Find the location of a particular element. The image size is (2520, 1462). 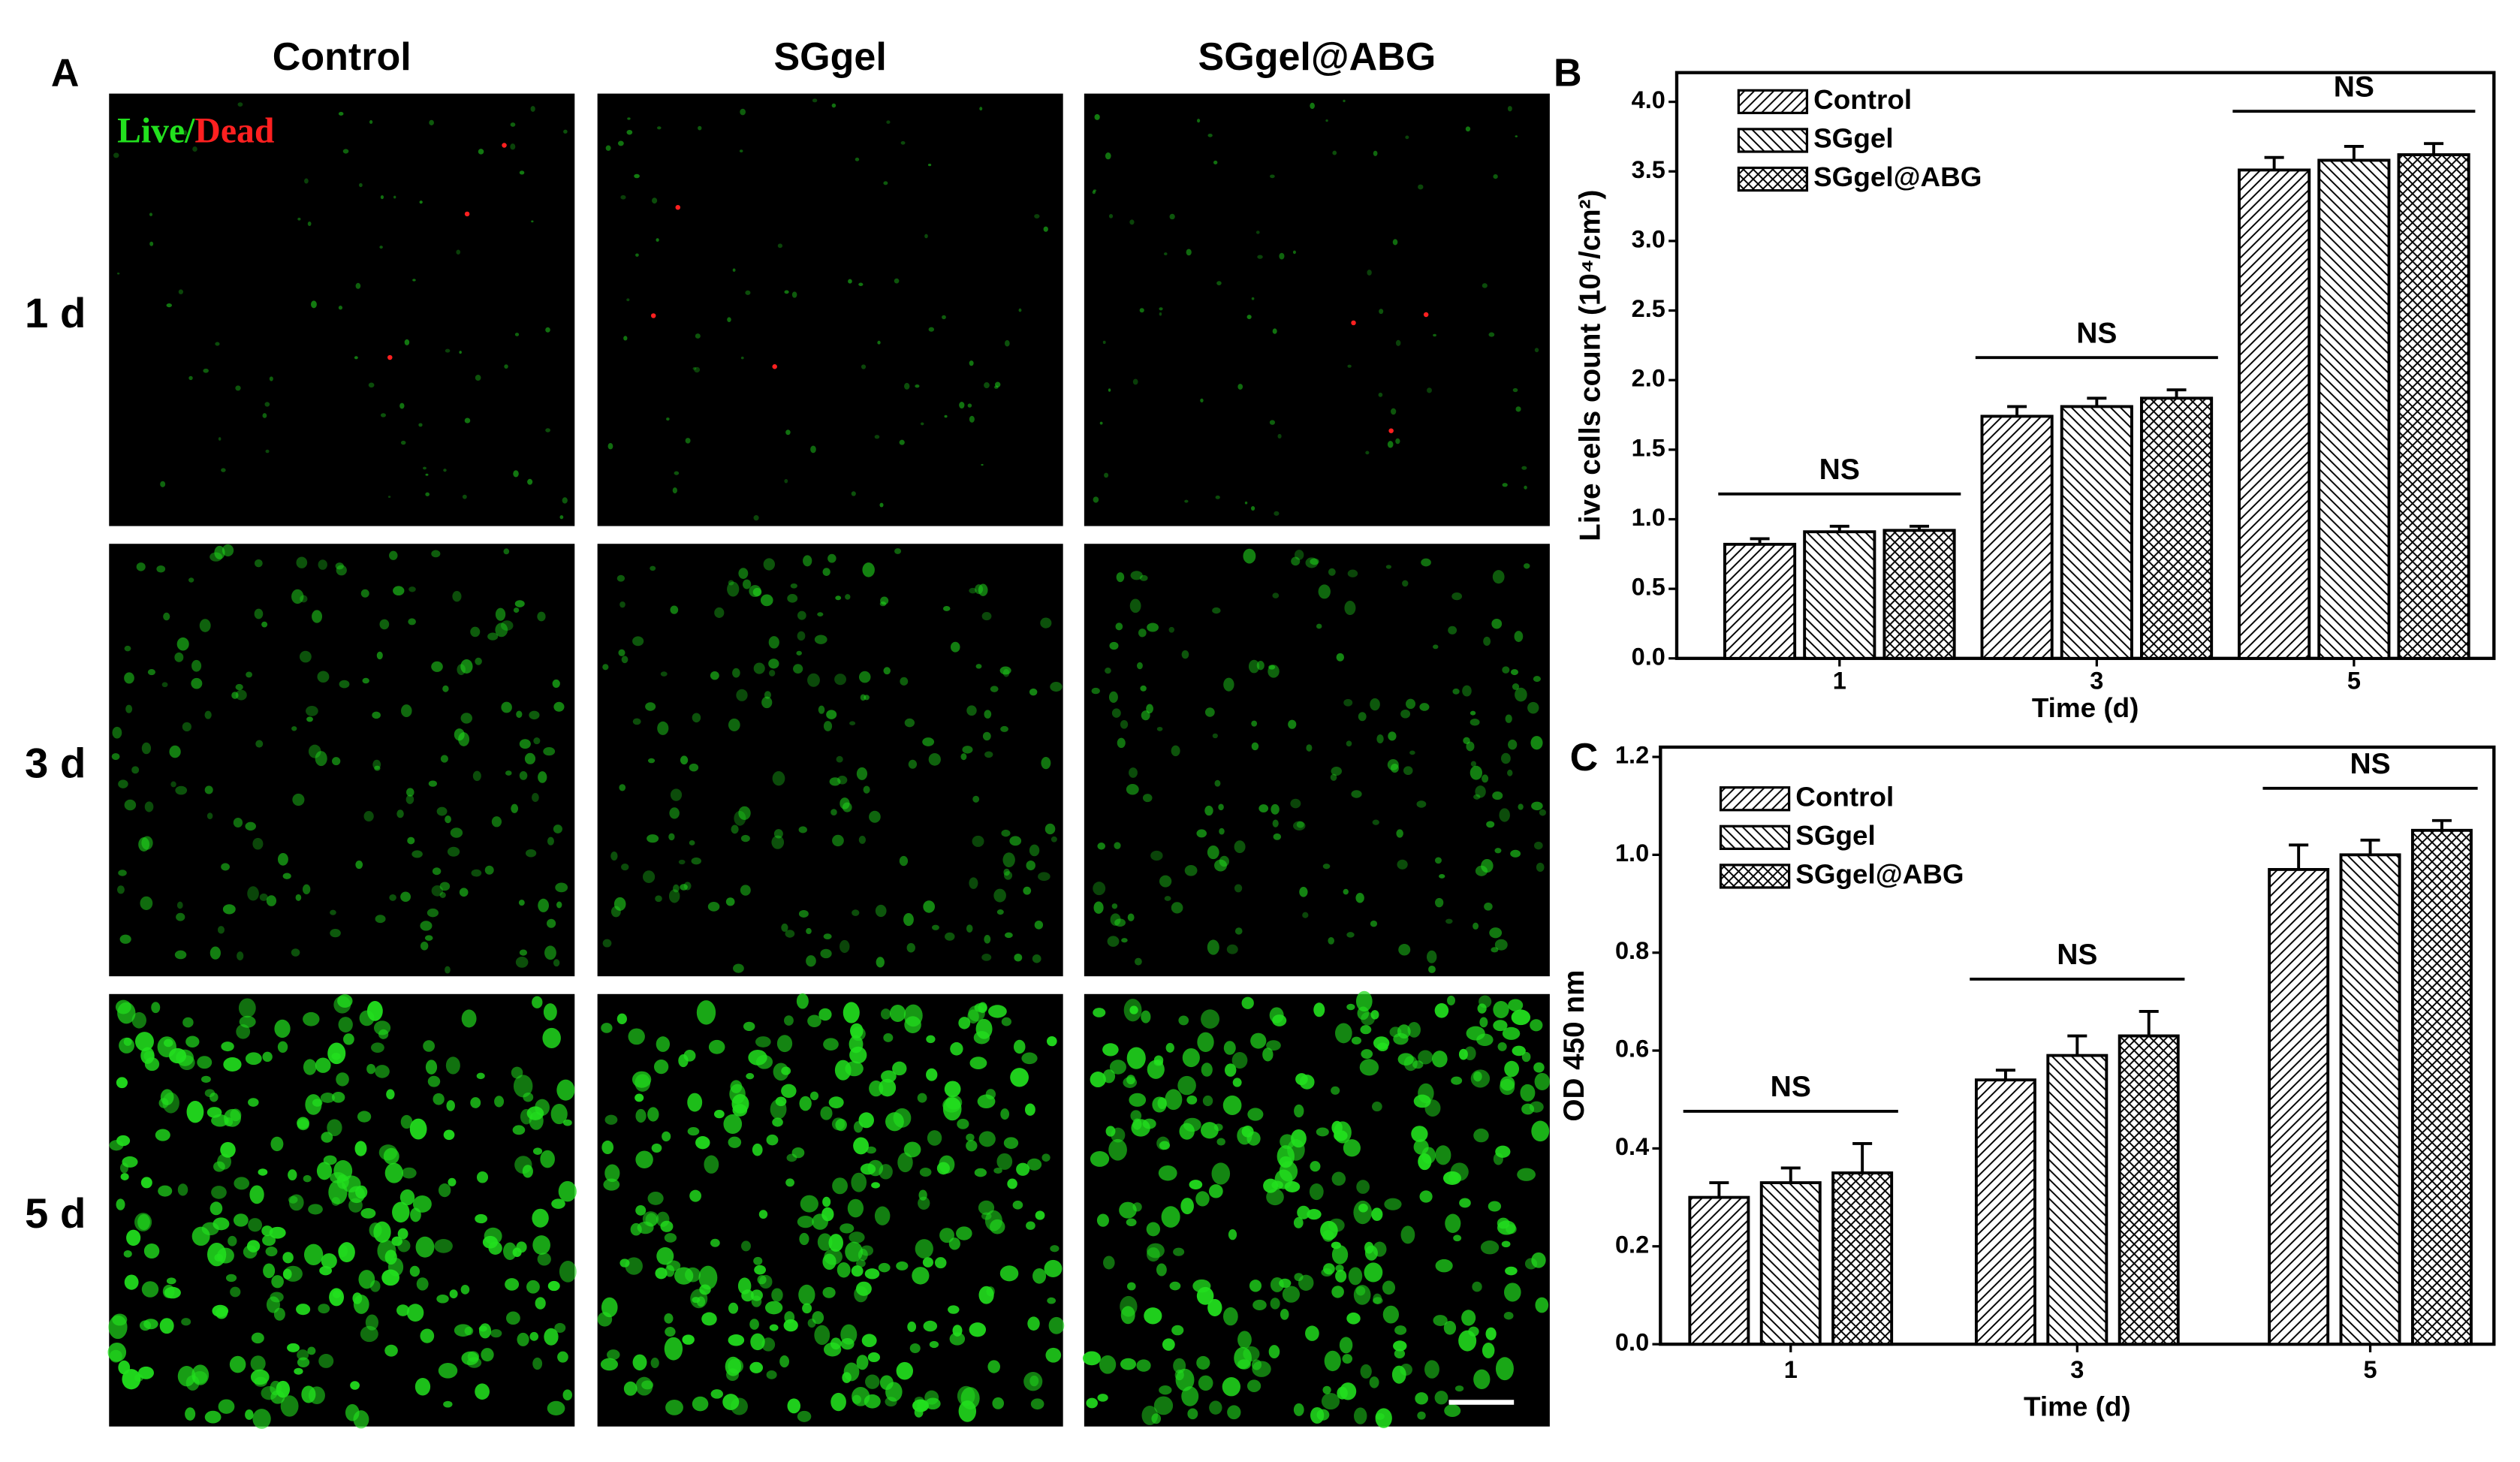

panel-label: B is located at coordinates (1568, 73).